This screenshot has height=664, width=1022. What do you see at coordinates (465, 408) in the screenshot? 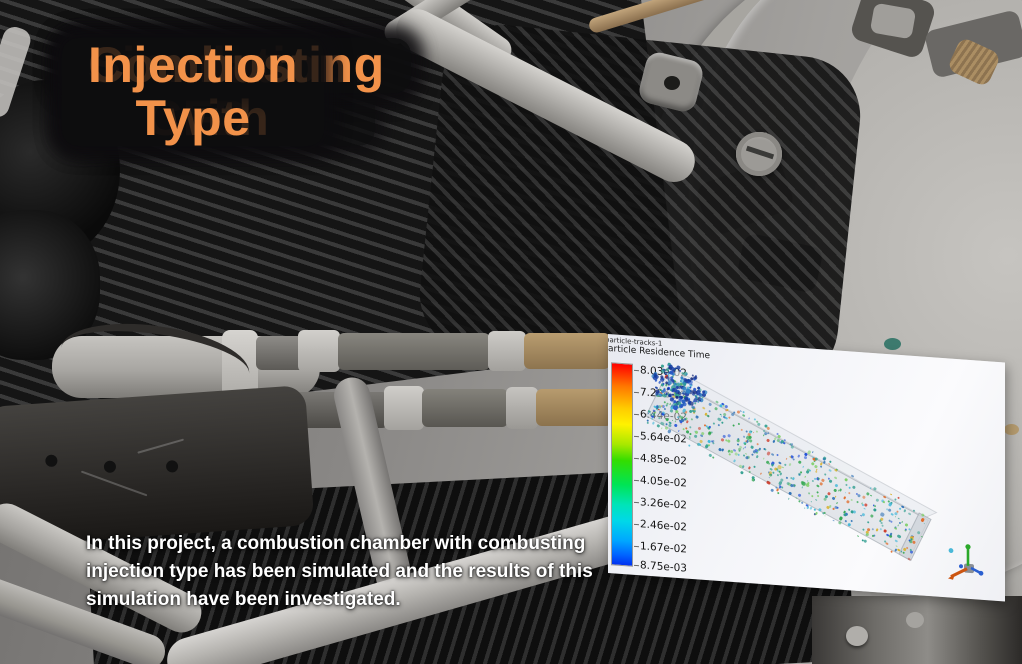
I see `lower-harness-braid` at bounding box center [465, 408].